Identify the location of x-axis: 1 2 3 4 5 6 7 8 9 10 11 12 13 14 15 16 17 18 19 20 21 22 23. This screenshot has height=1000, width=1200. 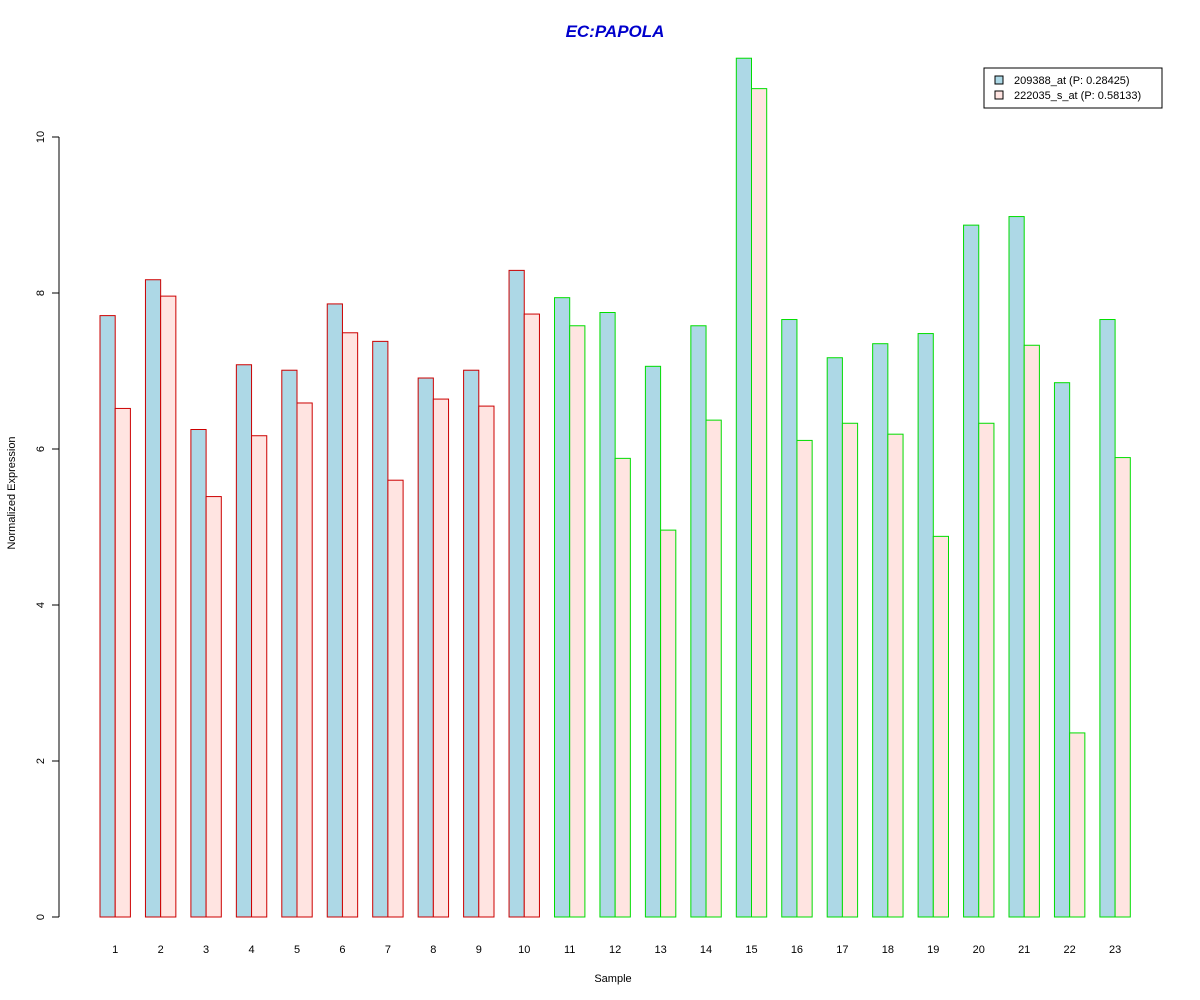
(616, 950).